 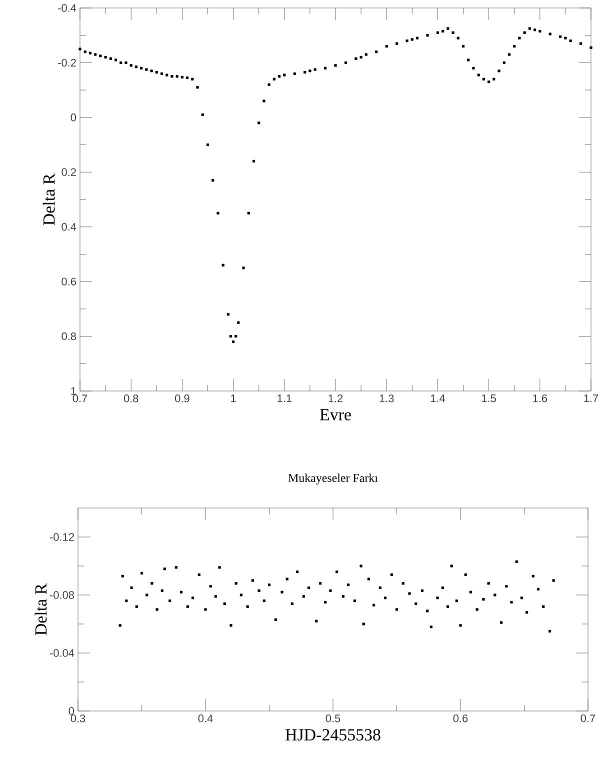 What do you see at coordinates (489, 398) in the screenshot?
I see `x-tick-label: 1.5` at bounding box center [489, 398].